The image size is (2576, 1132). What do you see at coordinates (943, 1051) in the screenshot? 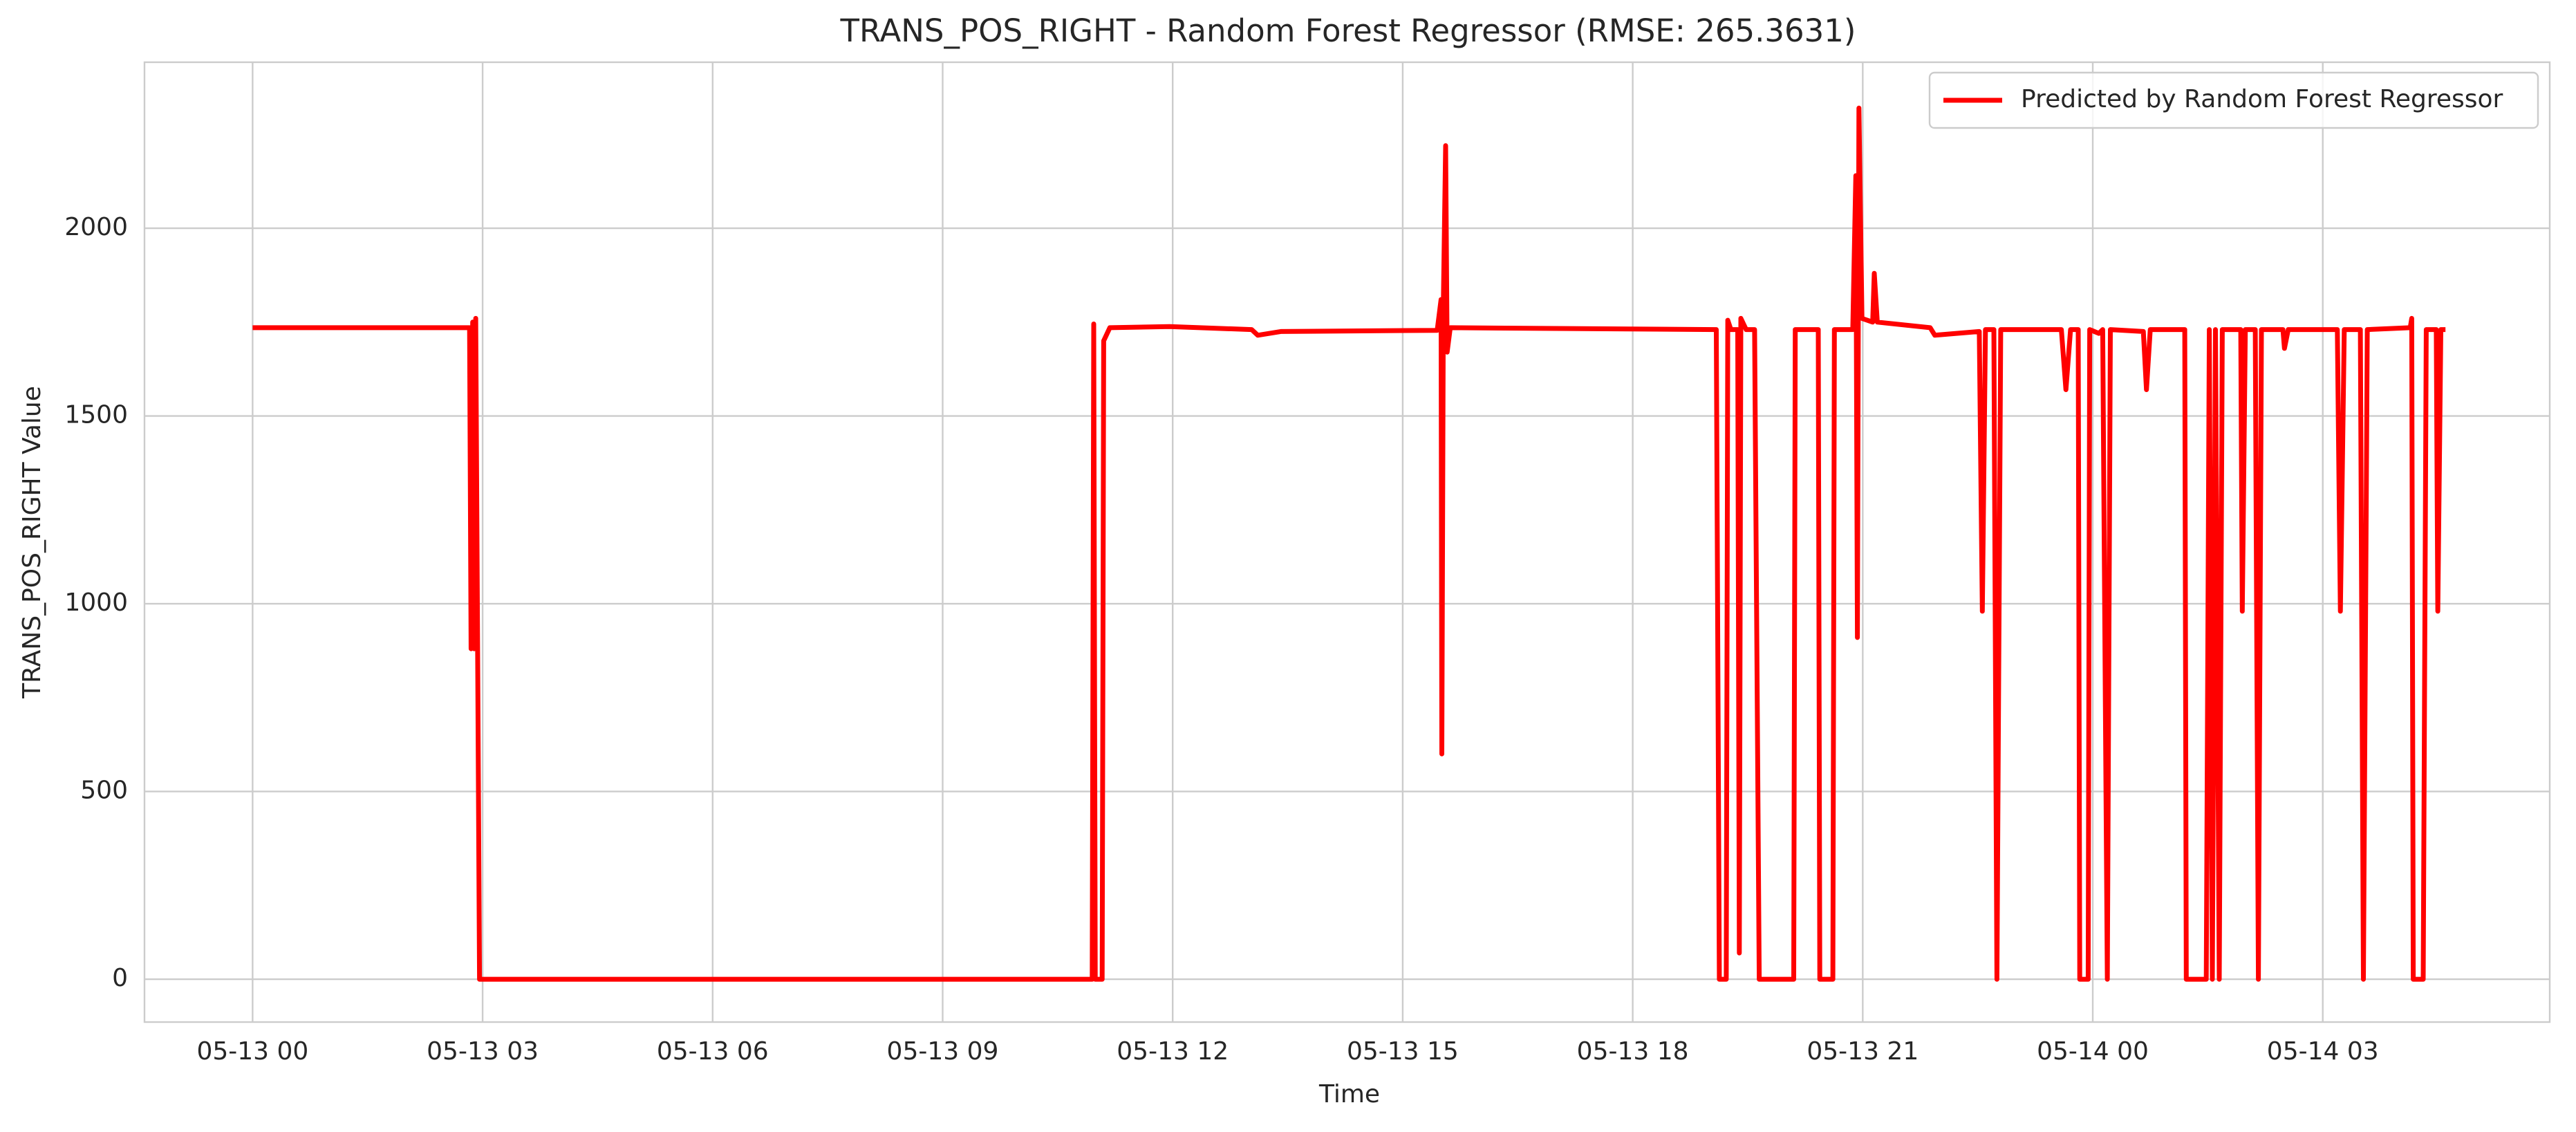
I see `x-tick-label: 05-13 09` at bounding box center [943, 1051].